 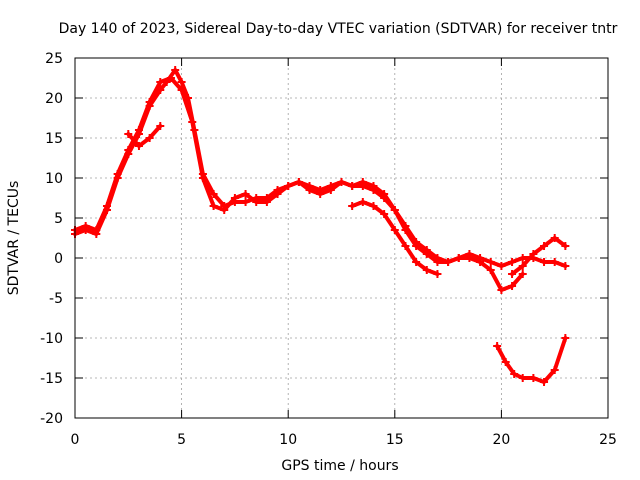 I want to click on y-tick-label: -20, so click(x=51, y=419).